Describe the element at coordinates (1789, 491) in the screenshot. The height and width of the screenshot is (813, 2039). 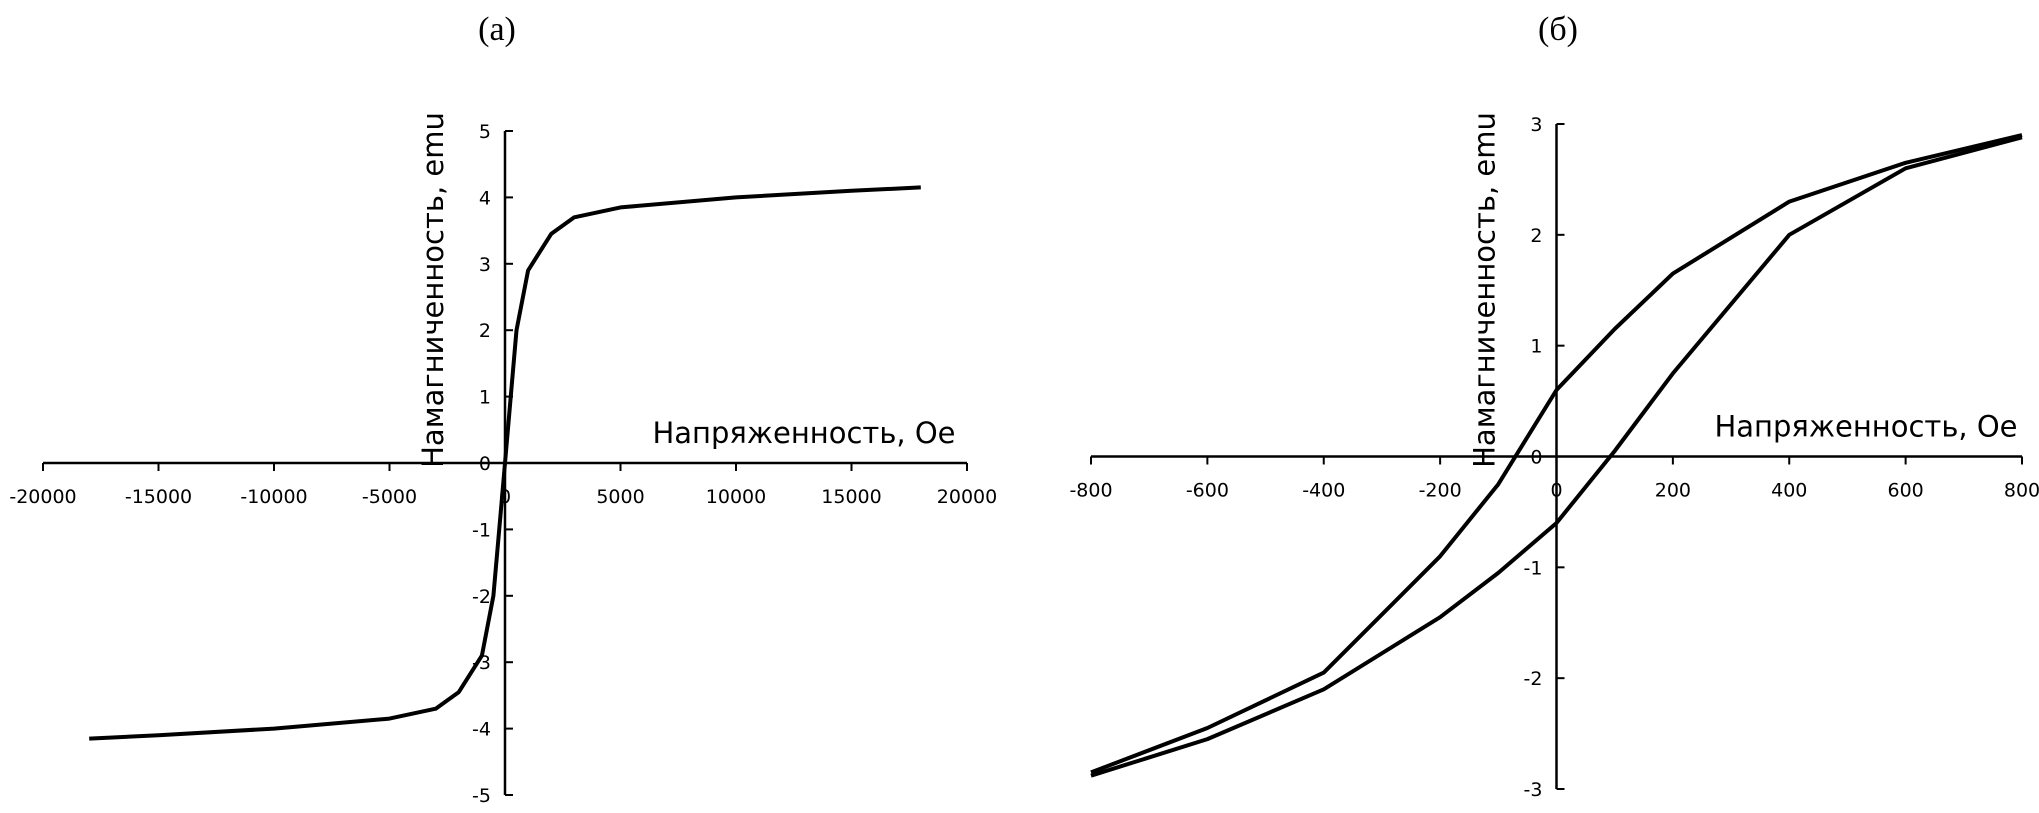
I see `x-tick-label: 400` at that location.